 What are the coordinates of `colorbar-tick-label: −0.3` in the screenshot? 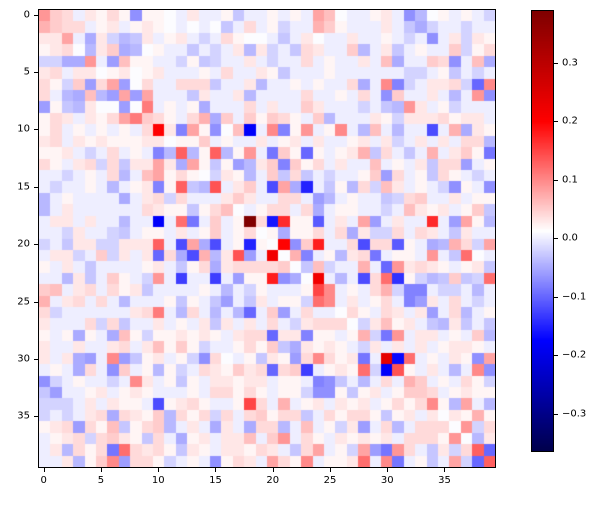 It's located at (574, 414).